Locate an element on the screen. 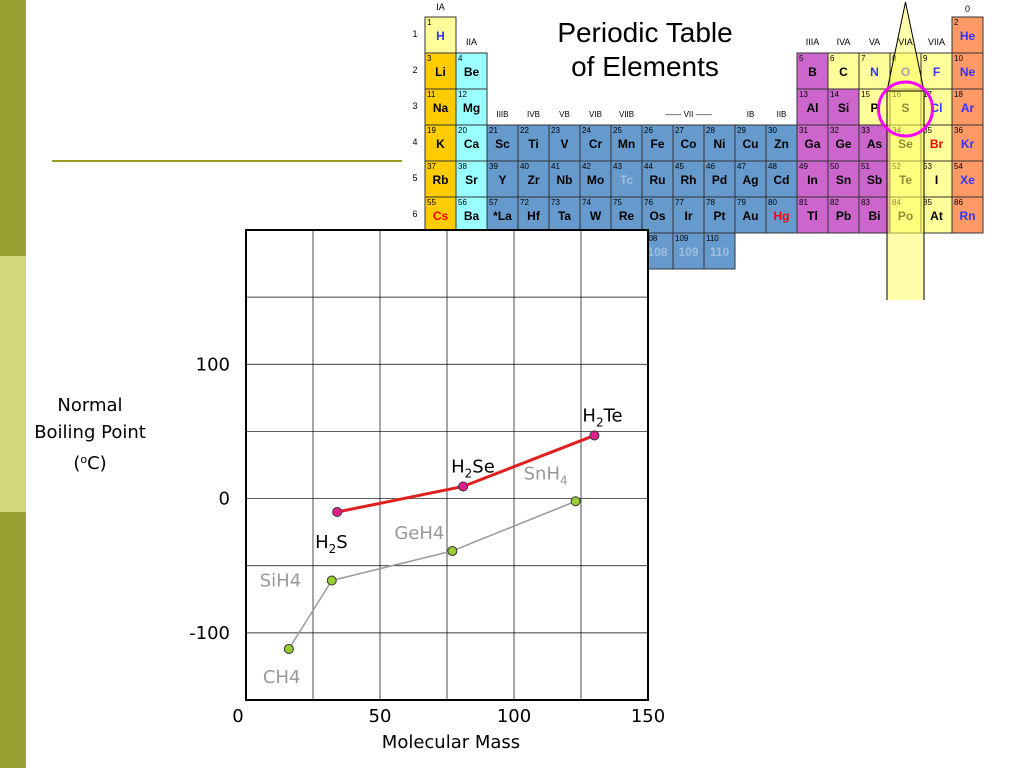 The image size is (1024, 768). element-symbol: Xe is located at coordinates (967, 180).